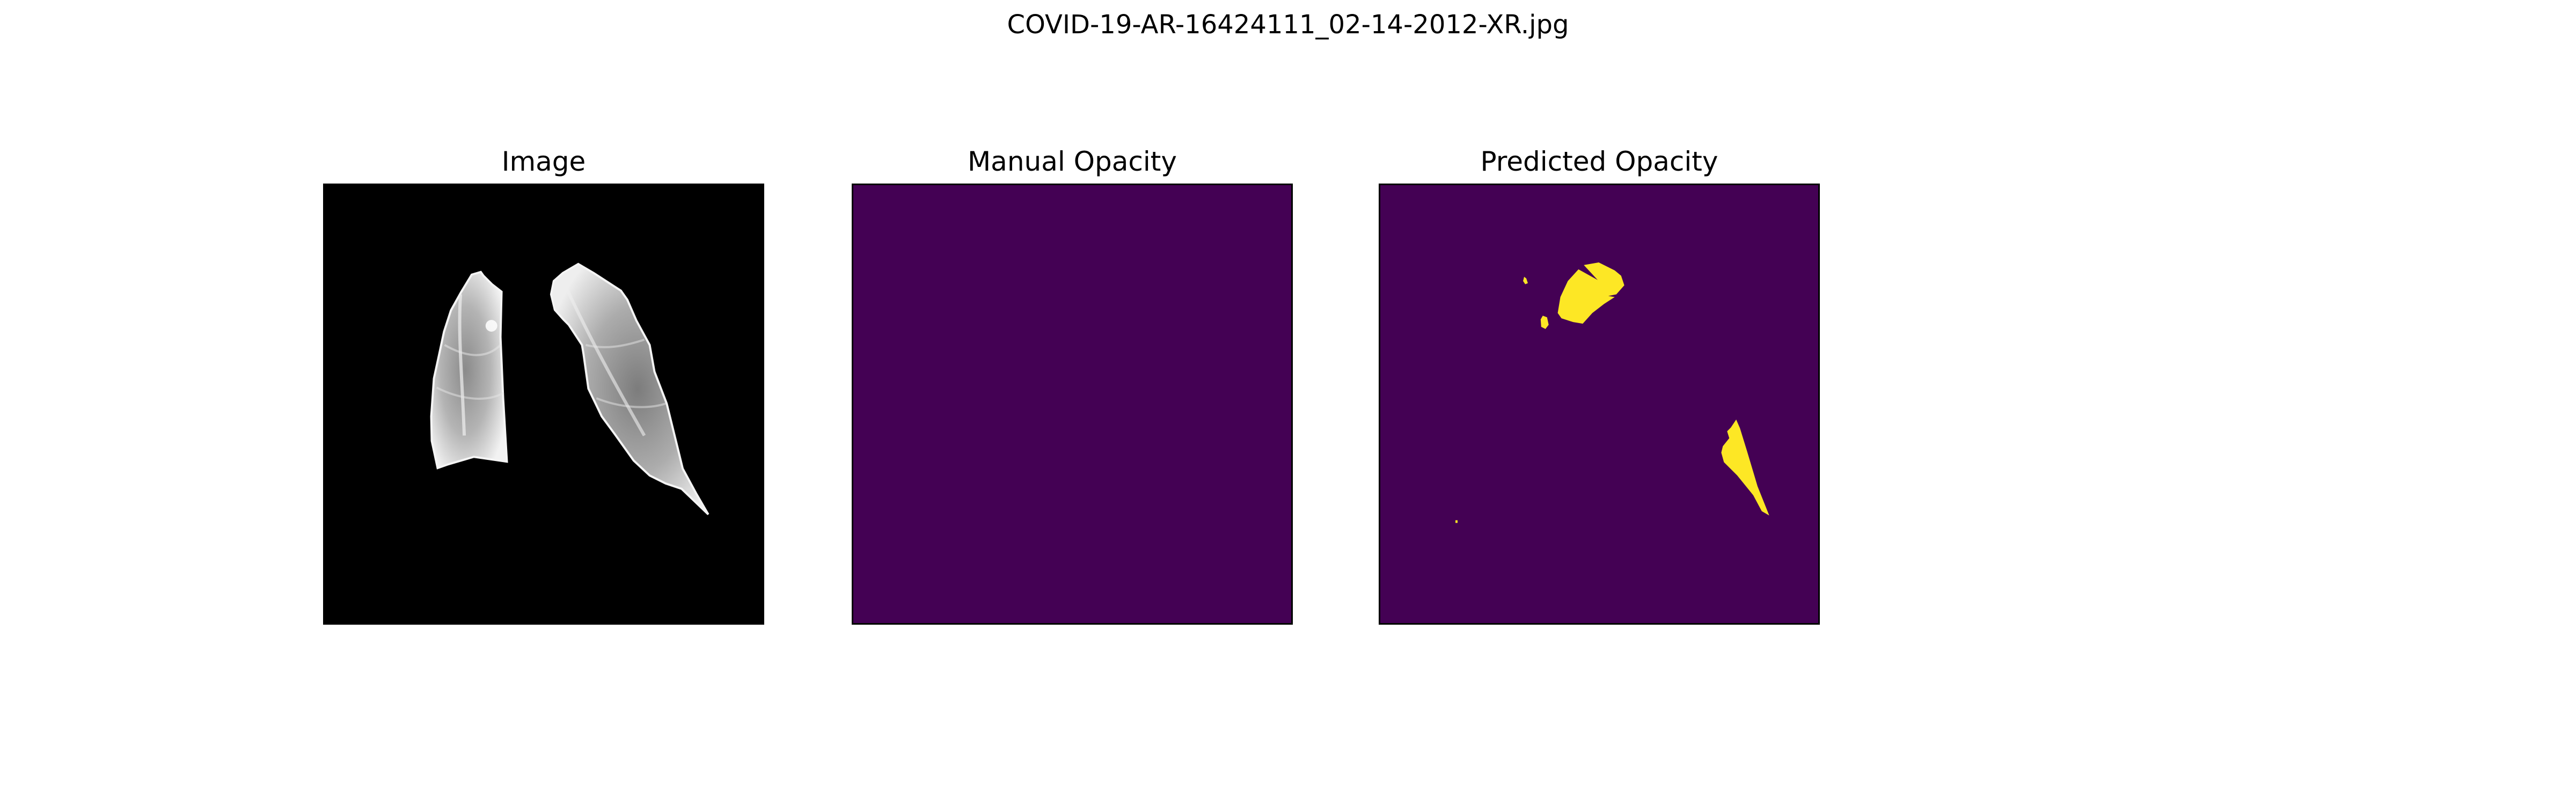  What do you see at coordinates (1288, 25) in the screenshot?
I see `figure-title: COVID-19-AR-16424111_02-14-2012-XR.jpg` at bounding box center [1288, 25].